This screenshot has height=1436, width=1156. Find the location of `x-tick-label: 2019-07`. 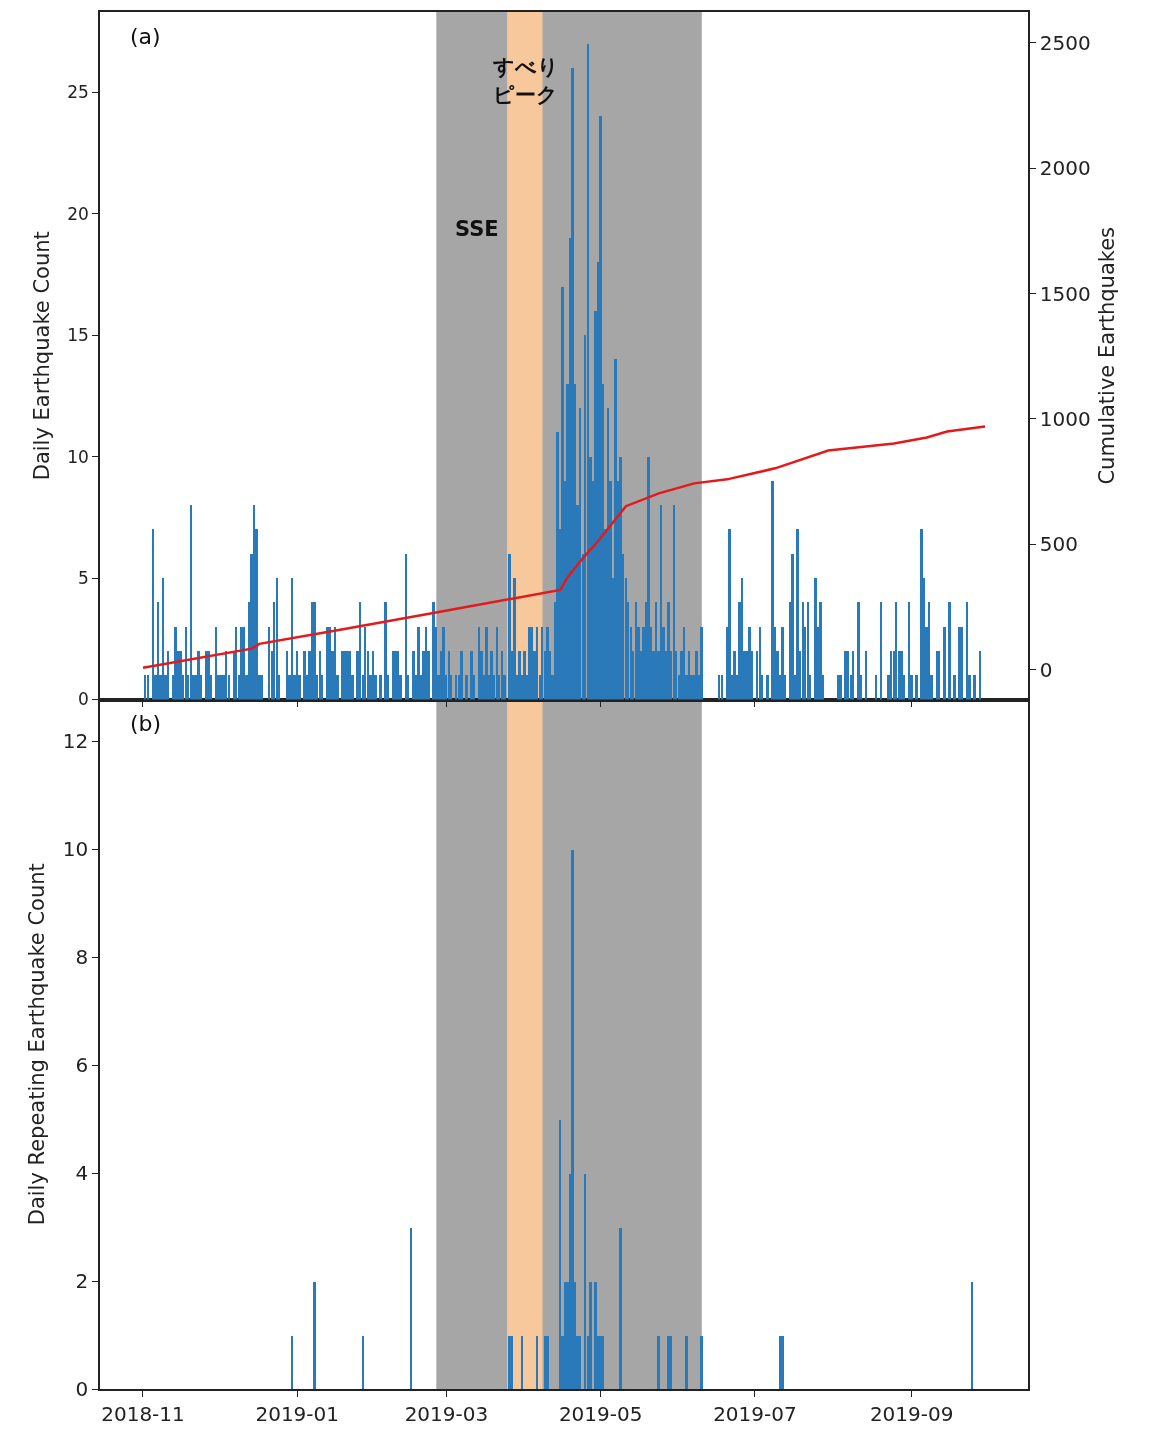

x-tick-label: 2019-07 is located at coordinates (755, 1413).